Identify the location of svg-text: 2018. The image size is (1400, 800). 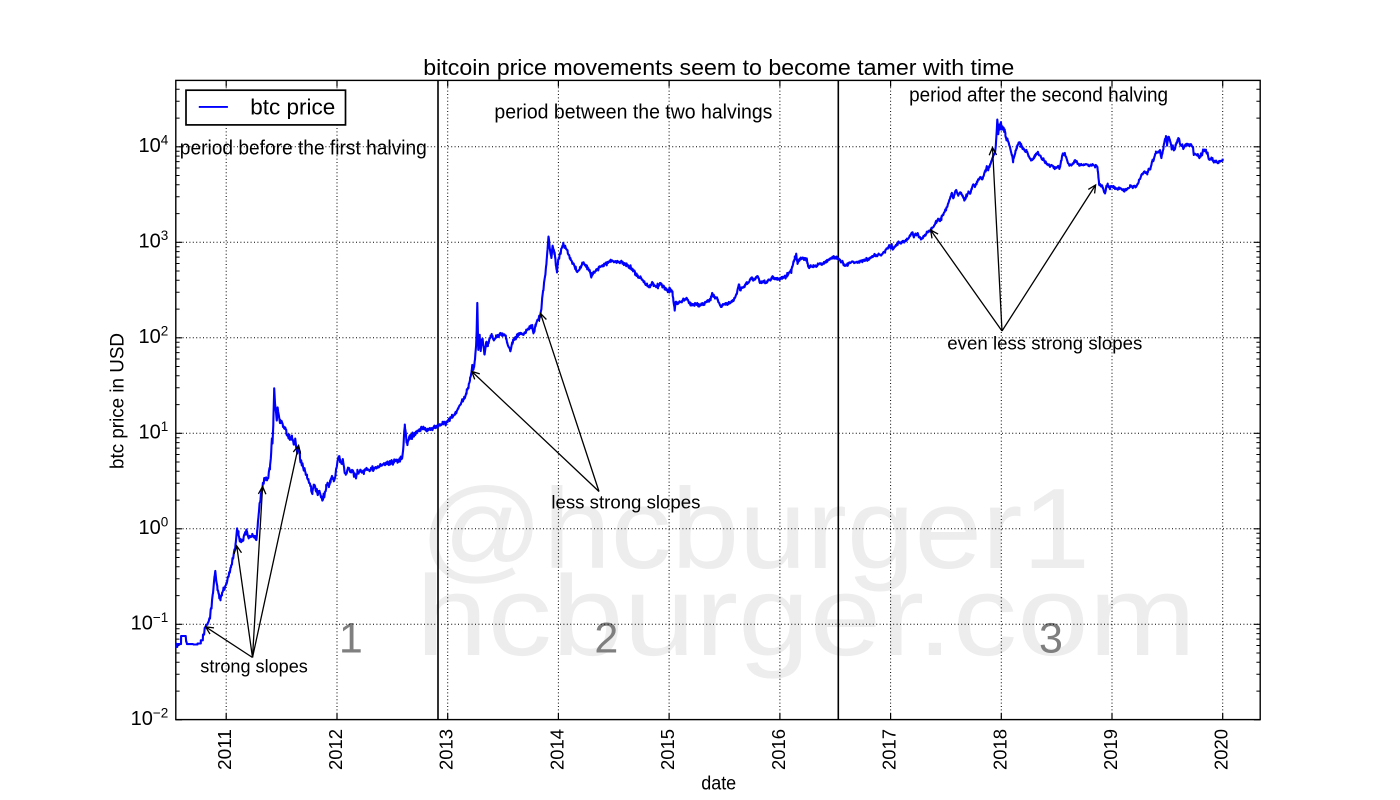
(999, 749).